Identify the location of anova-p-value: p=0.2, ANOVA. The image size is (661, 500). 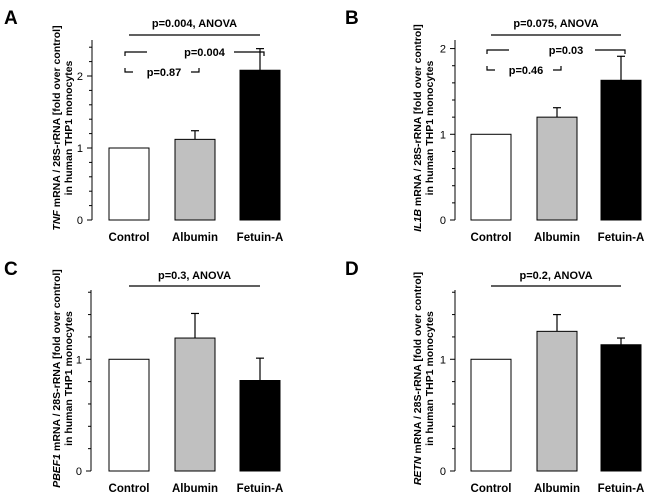
(555, 276).